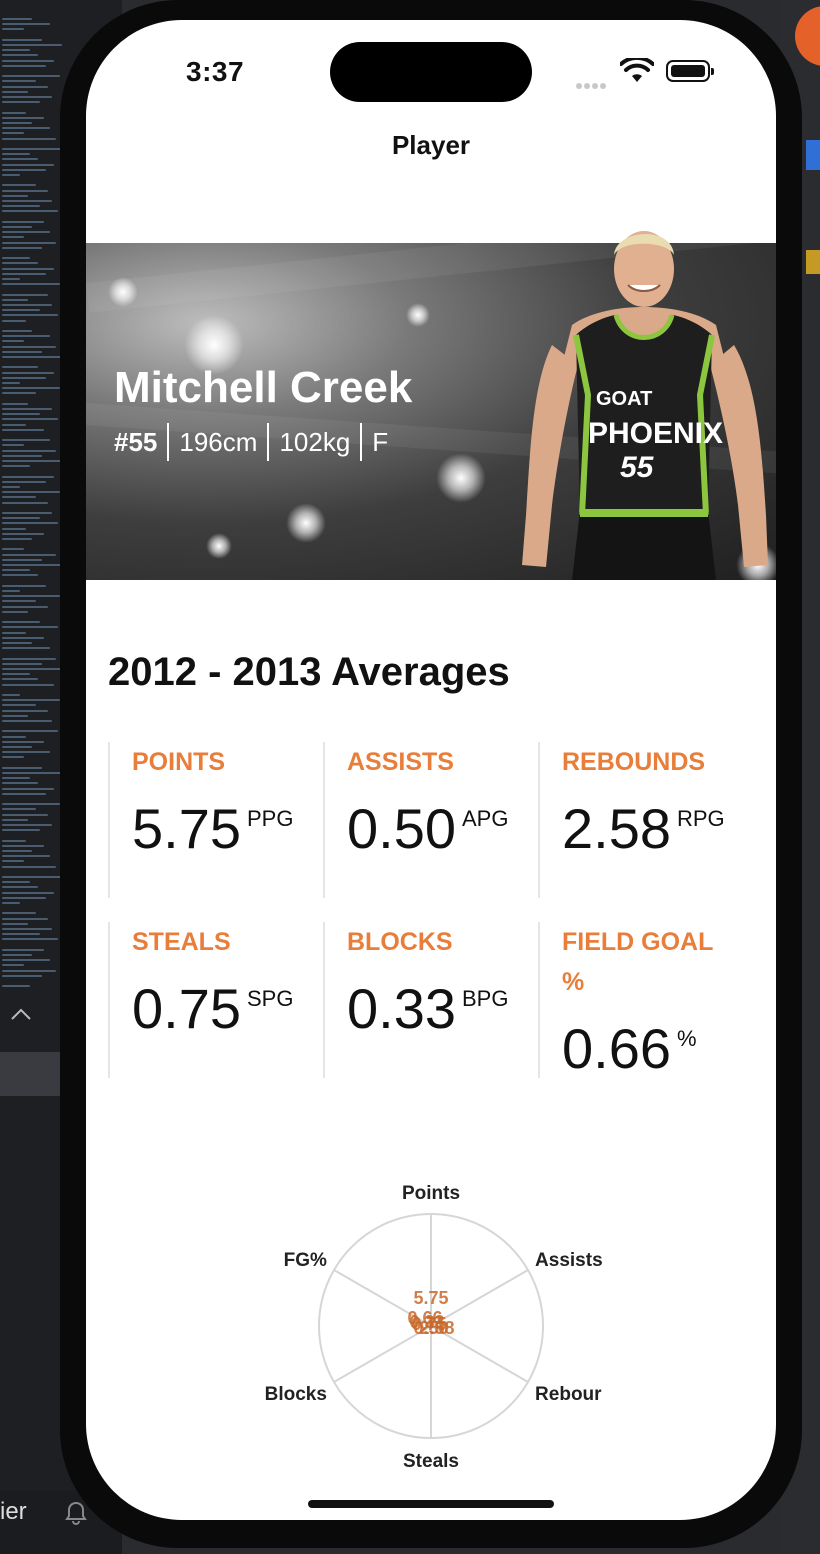  I want to click on stat-value: 0.75 SPG, so click(227, 1008).